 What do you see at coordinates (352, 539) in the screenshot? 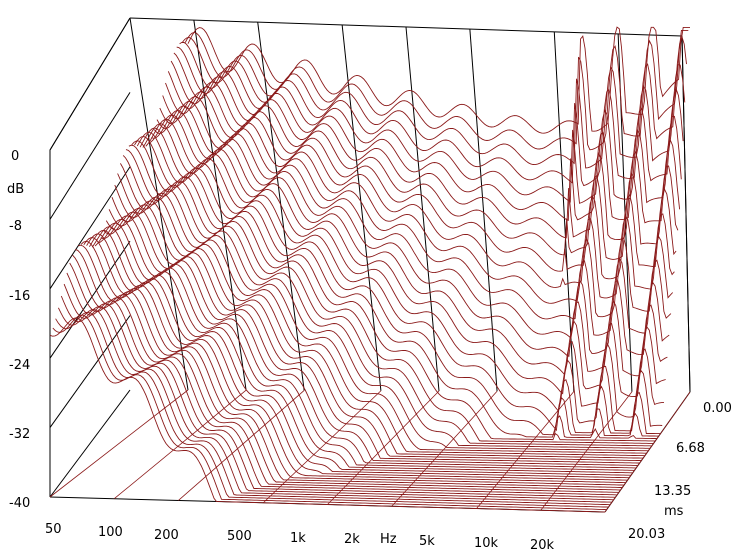
I see `x-tick-label: 2k` at bounding box center [352, 539].